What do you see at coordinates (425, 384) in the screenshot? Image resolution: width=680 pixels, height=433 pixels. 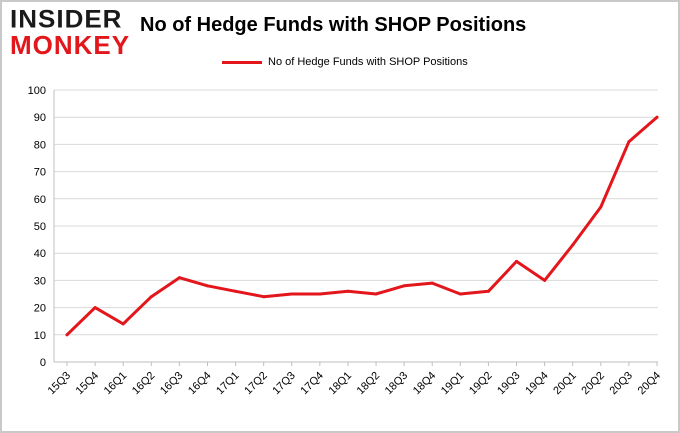 I see `x-tick-label: 18Q4` at bounding box center [425, 384].